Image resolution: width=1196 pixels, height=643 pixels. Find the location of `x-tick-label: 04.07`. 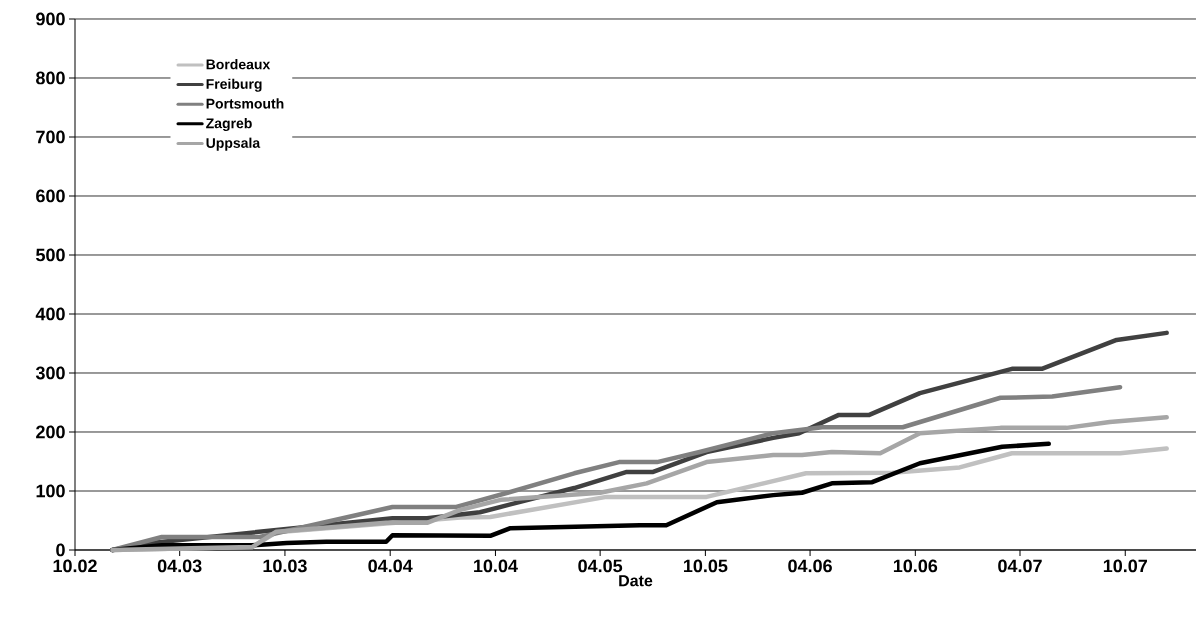

x-tick-label: 04.07 is located at coordinates (1020, 566).